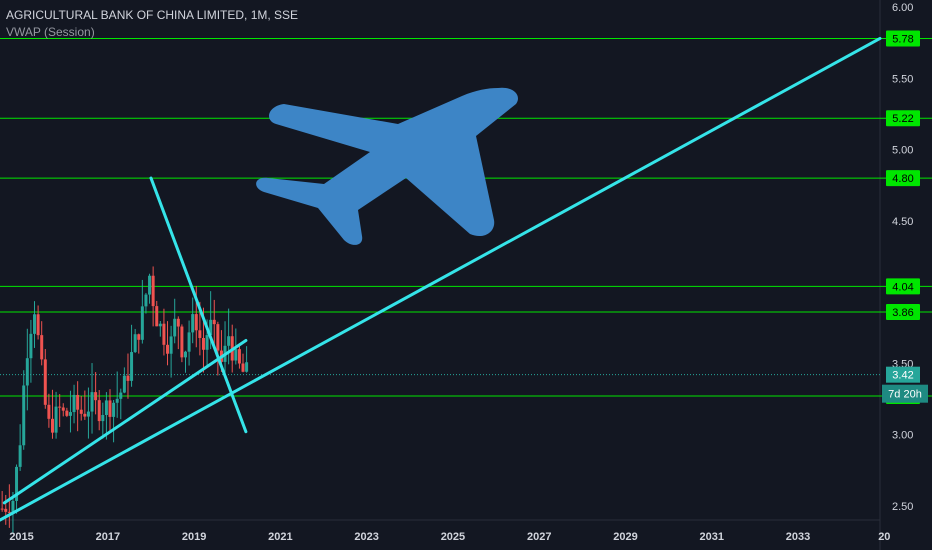  I want to click on price-tick-label: 2.50, so click(902, 507).